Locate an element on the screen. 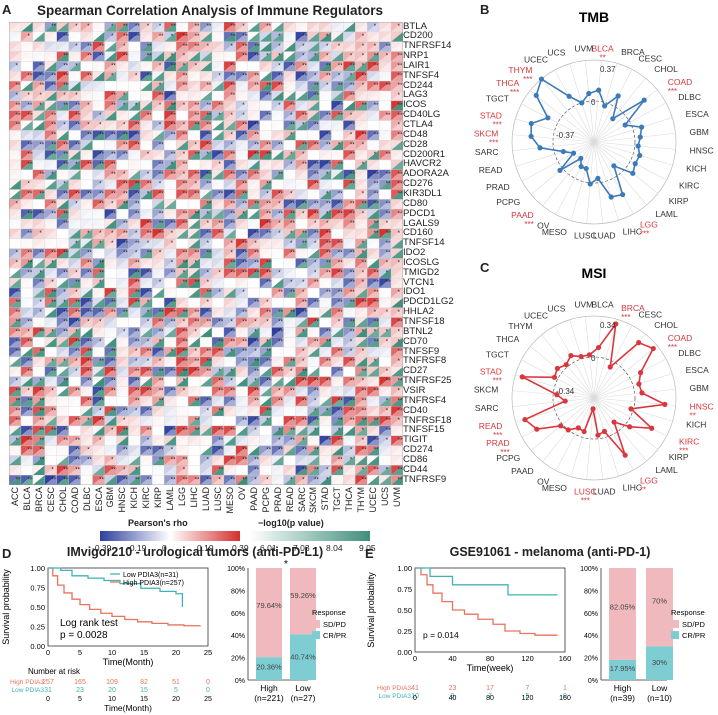  radar-axis-label: STAD is located at coordinates (491, 371).